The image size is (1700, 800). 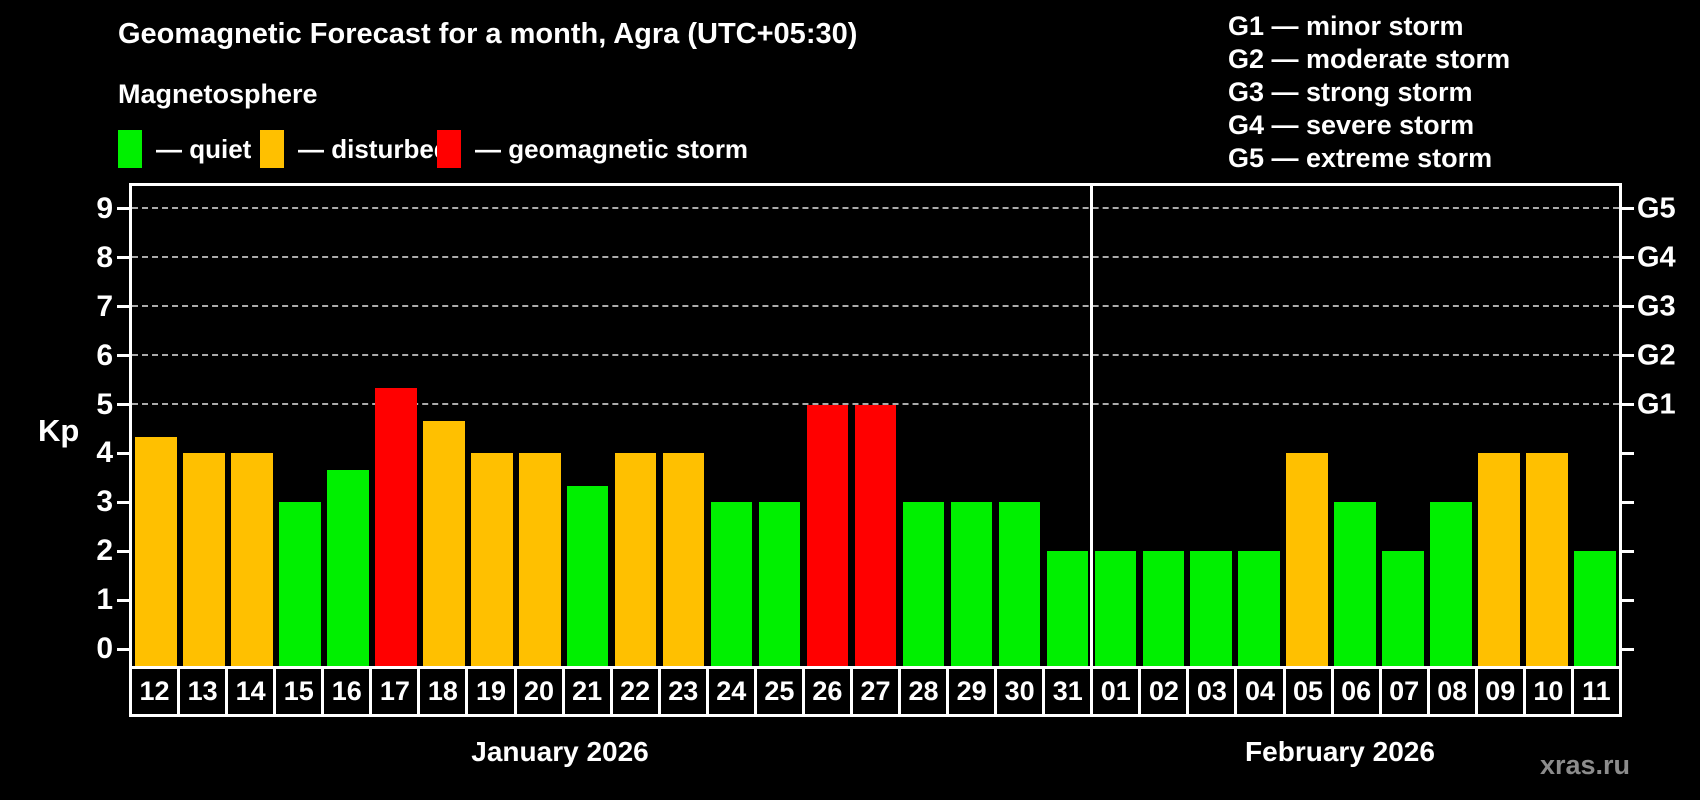 What do you see at coordinates (104, 257) in the screenshot?
I see `kp-tick-label-8: 8` at bounding box center [104, 257].